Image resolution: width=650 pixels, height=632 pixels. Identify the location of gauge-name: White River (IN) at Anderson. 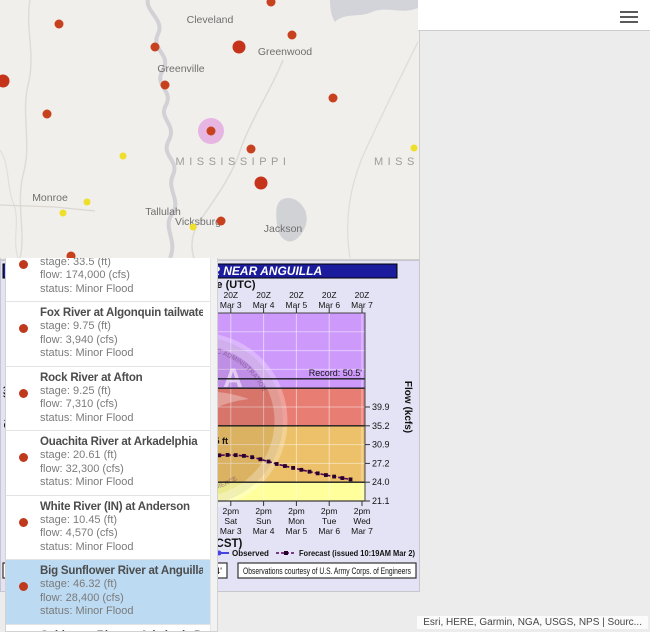
(115, 506).